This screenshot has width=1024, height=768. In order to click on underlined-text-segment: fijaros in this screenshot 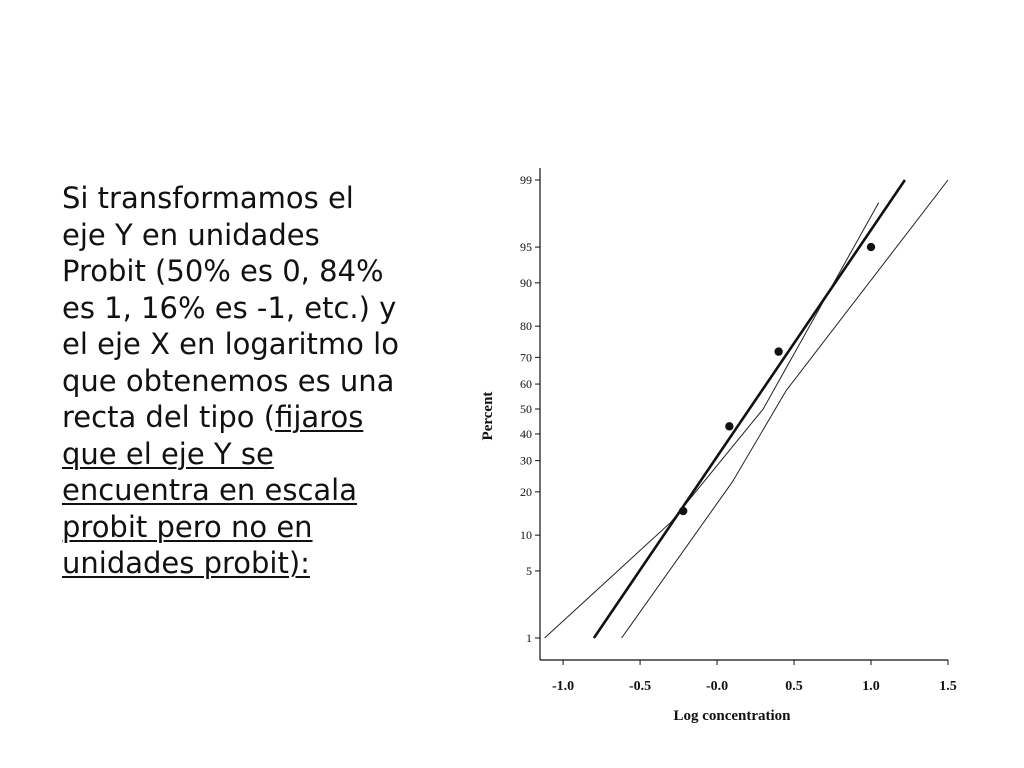, I will do `click(319, 417)`.